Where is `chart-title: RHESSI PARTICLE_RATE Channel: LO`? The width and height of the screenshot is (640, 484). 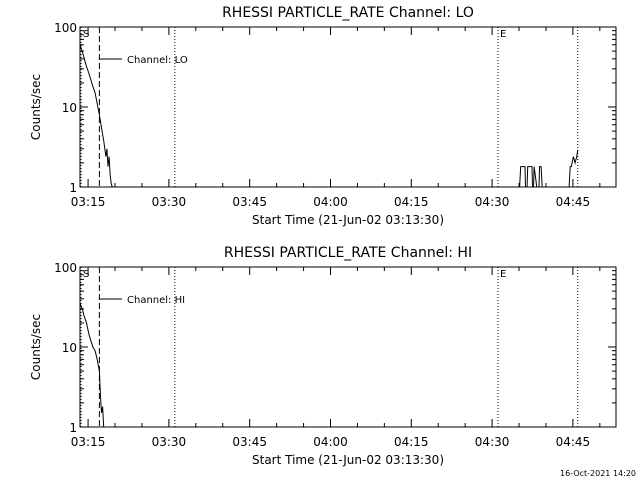 chart-title: RHESSI PARTICLE_RATE Channel: LO is located at coordinates (348, 13).